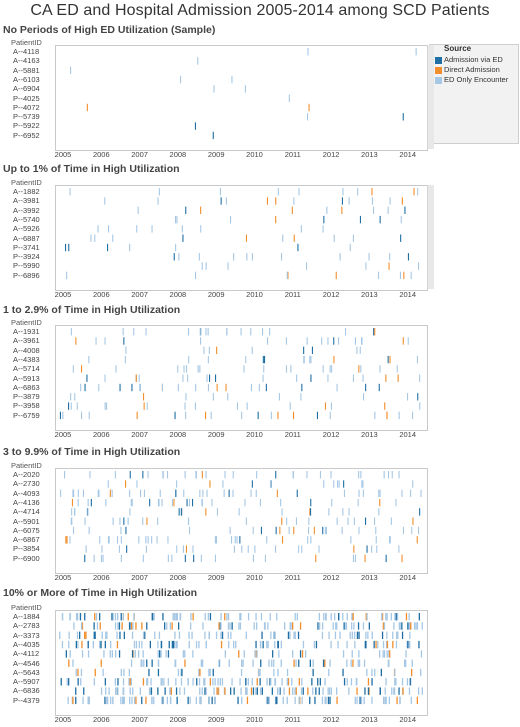 Image resolution: width=520 pixels, height=727 pixels. Describe the element at coordinates (472, 69) in the screenshot. I see `legend-item-direct-admission: Direct Admission` at that location.